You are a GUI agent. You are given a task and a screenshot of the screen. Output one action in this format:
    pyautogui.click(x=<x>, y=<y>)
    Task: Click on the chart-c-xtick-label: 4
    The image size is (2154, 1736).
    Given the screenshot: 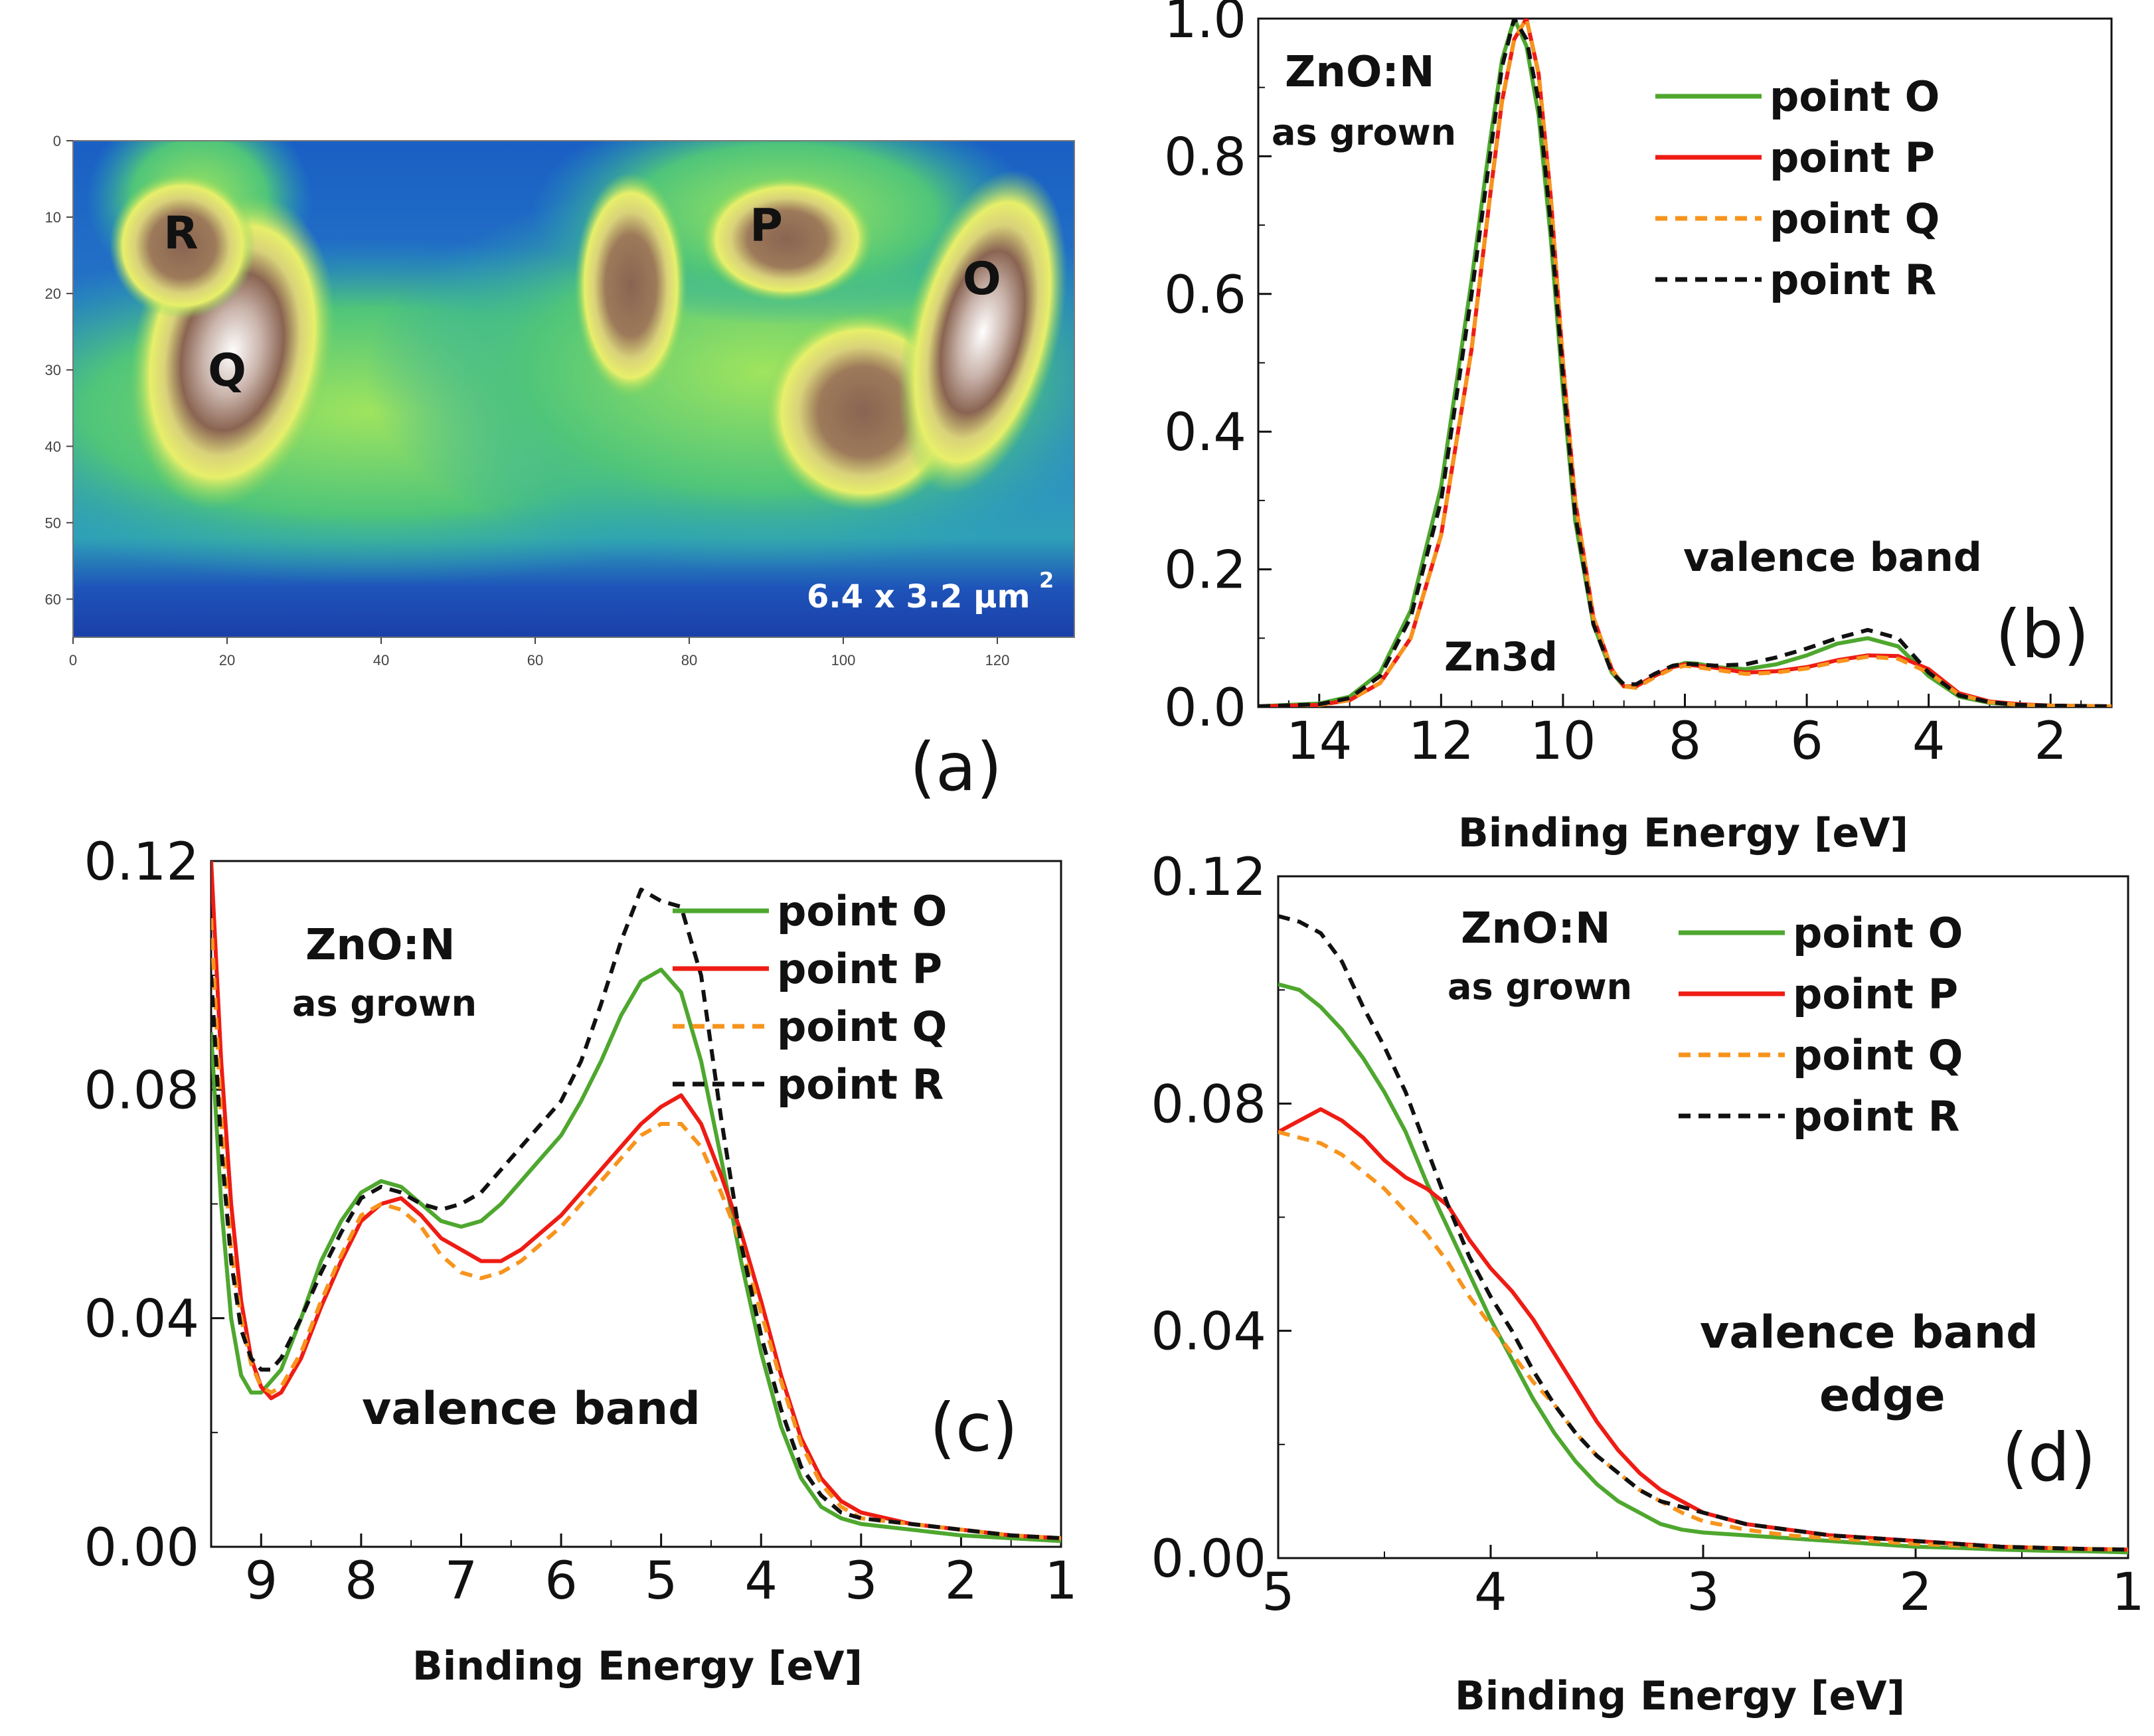 What is the action you would take?
    pyautogui.click(x=761, y=1581)
    